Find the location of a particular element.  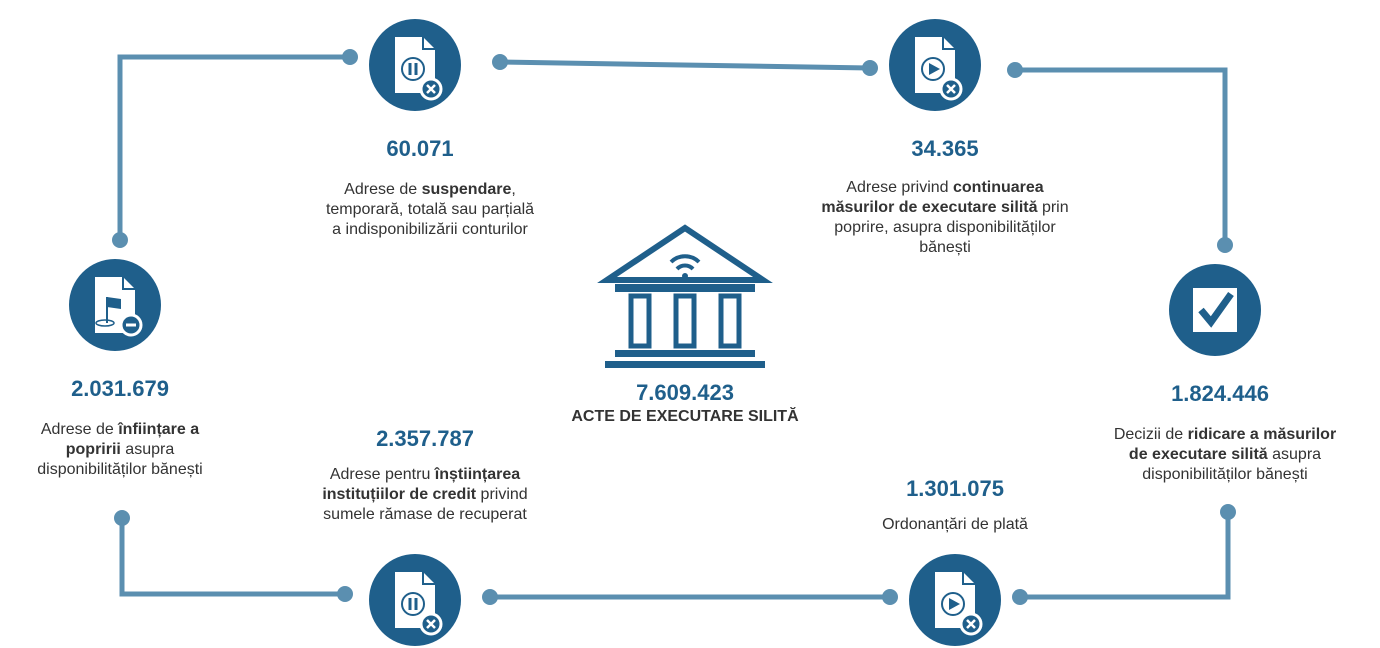

text: Decizii de is located at coordinates (1150, 434).